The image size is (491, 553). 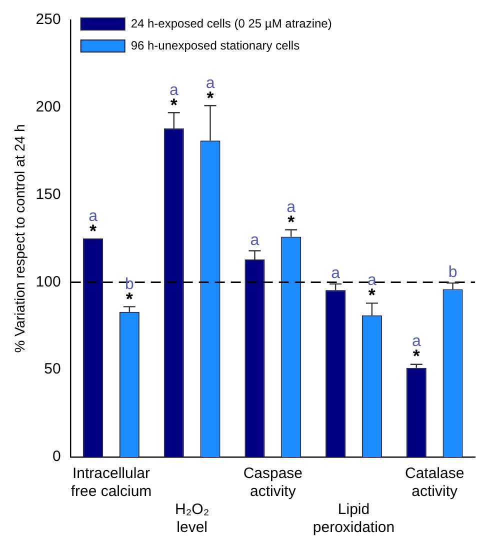 I want to click on x-tick-label: H₂O₂ level, so click(x=192, y=518).